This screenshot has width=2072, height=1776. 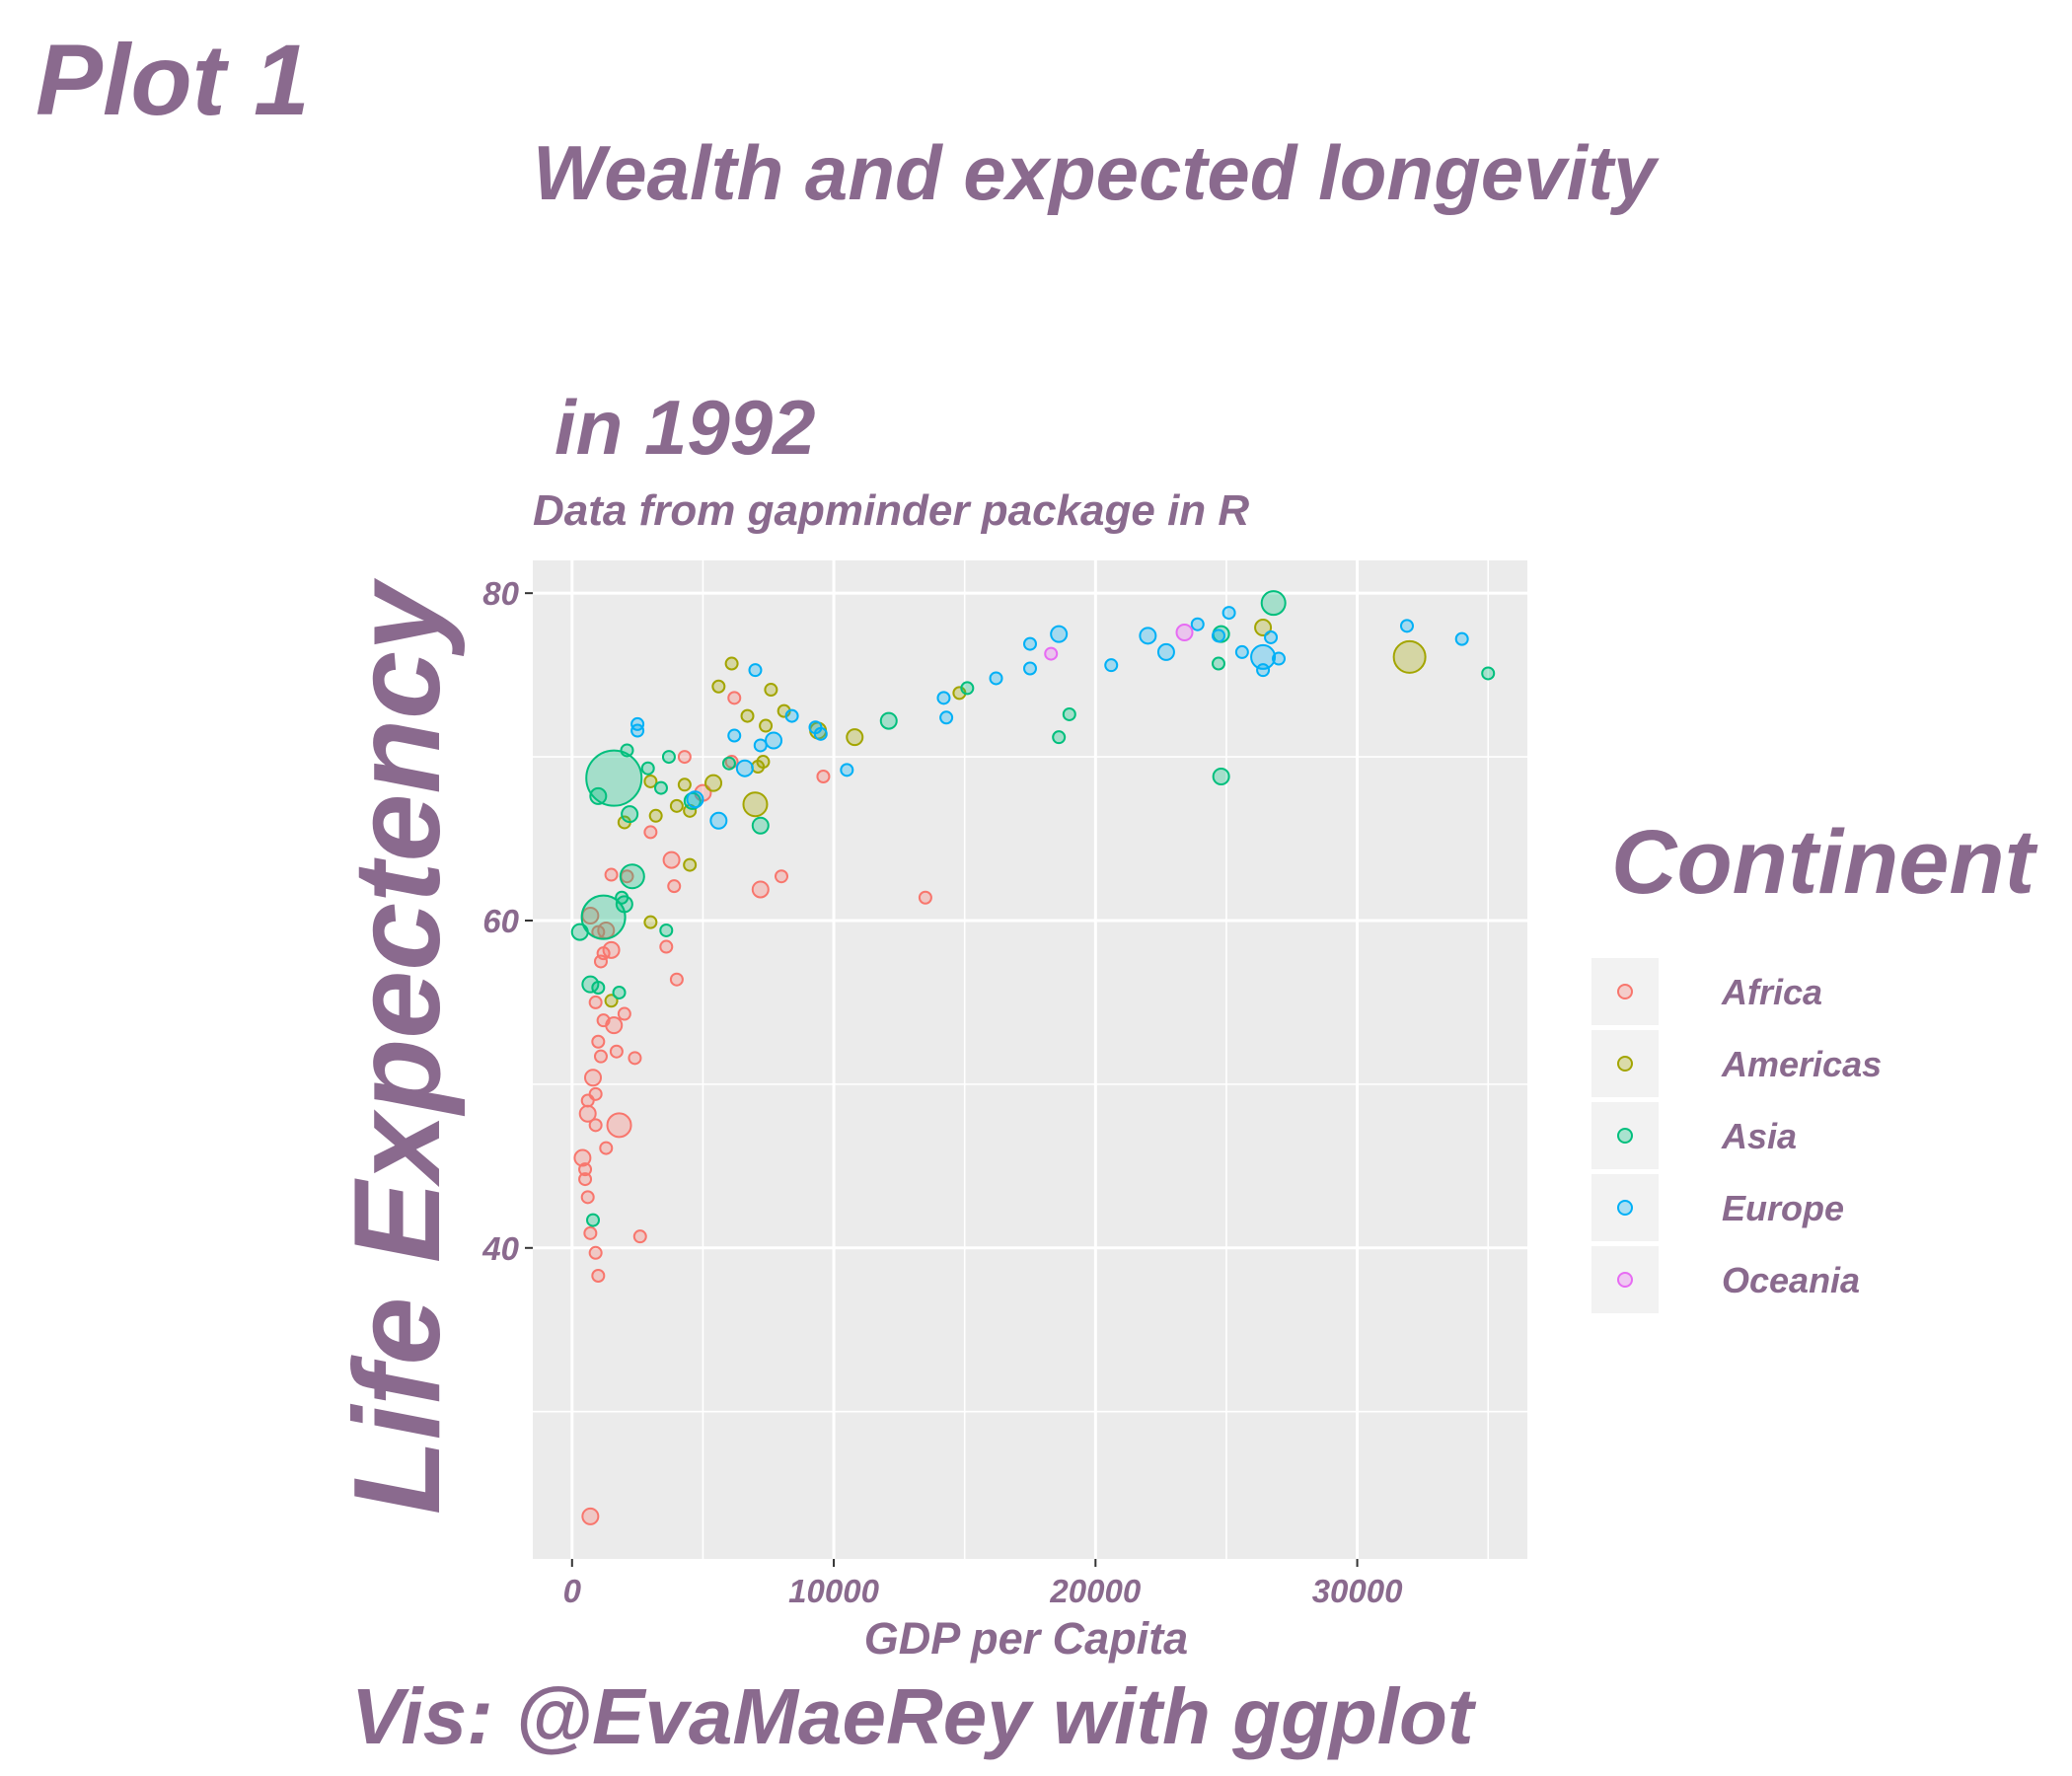 I want to click on y-tick-label: 60, so click(x=501, y=921).